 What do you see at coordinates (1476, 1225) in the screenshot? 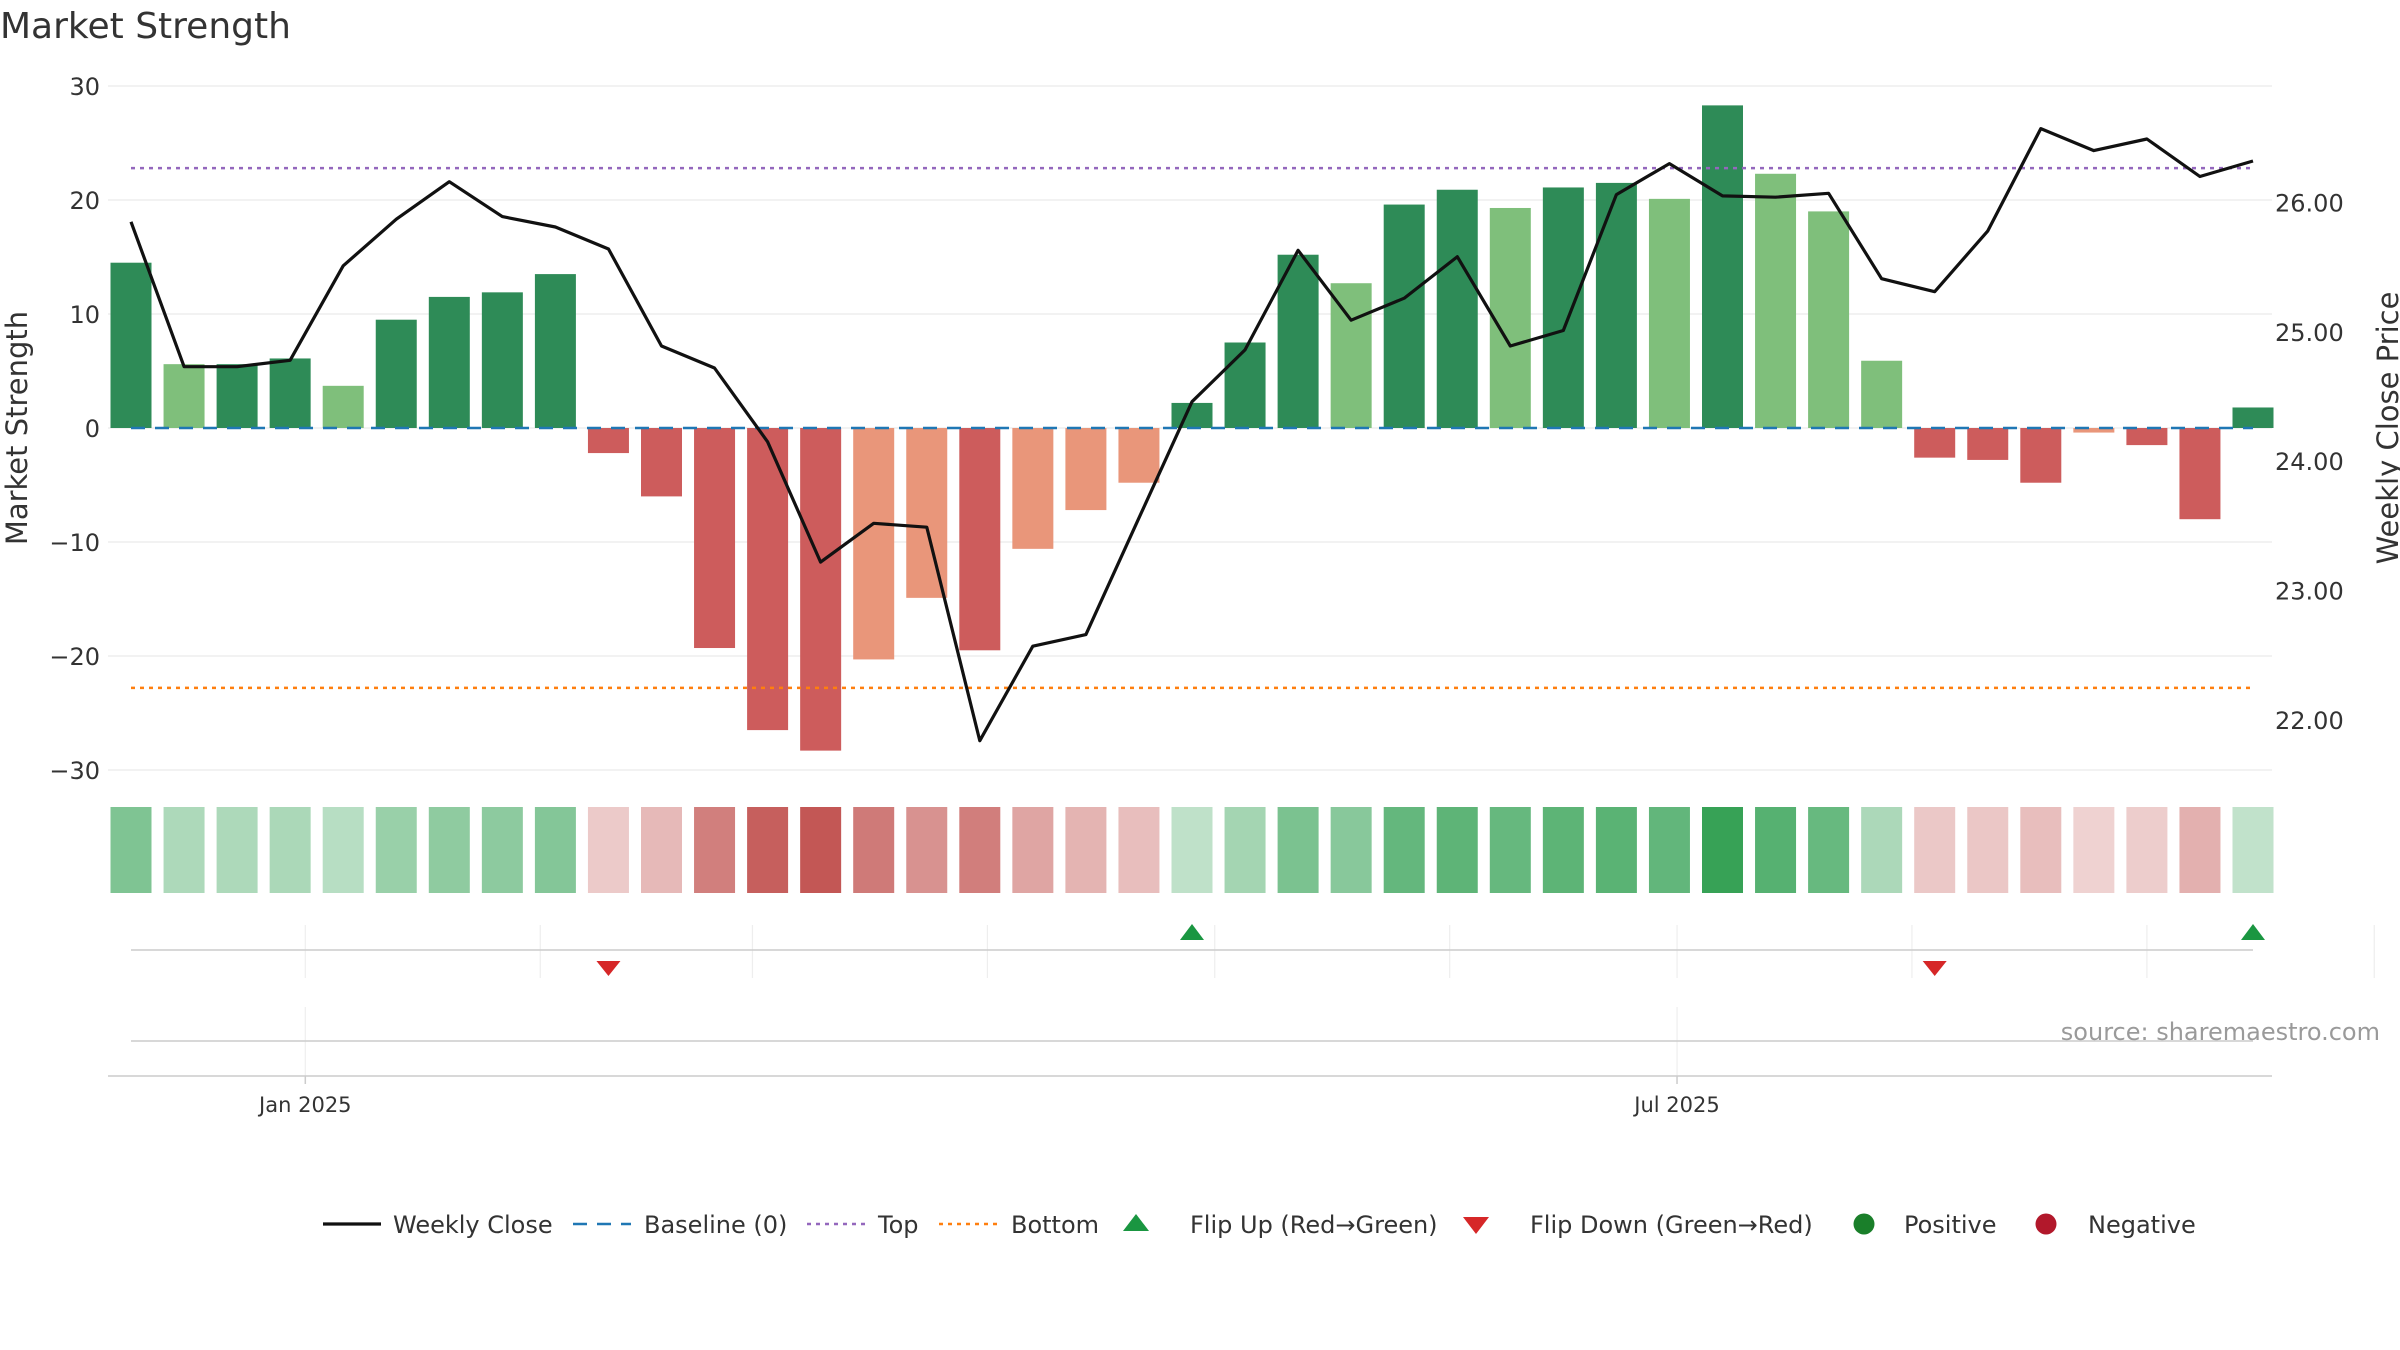
I see `legend-swatch-flip-down` at bounding box center [1476, 1225].